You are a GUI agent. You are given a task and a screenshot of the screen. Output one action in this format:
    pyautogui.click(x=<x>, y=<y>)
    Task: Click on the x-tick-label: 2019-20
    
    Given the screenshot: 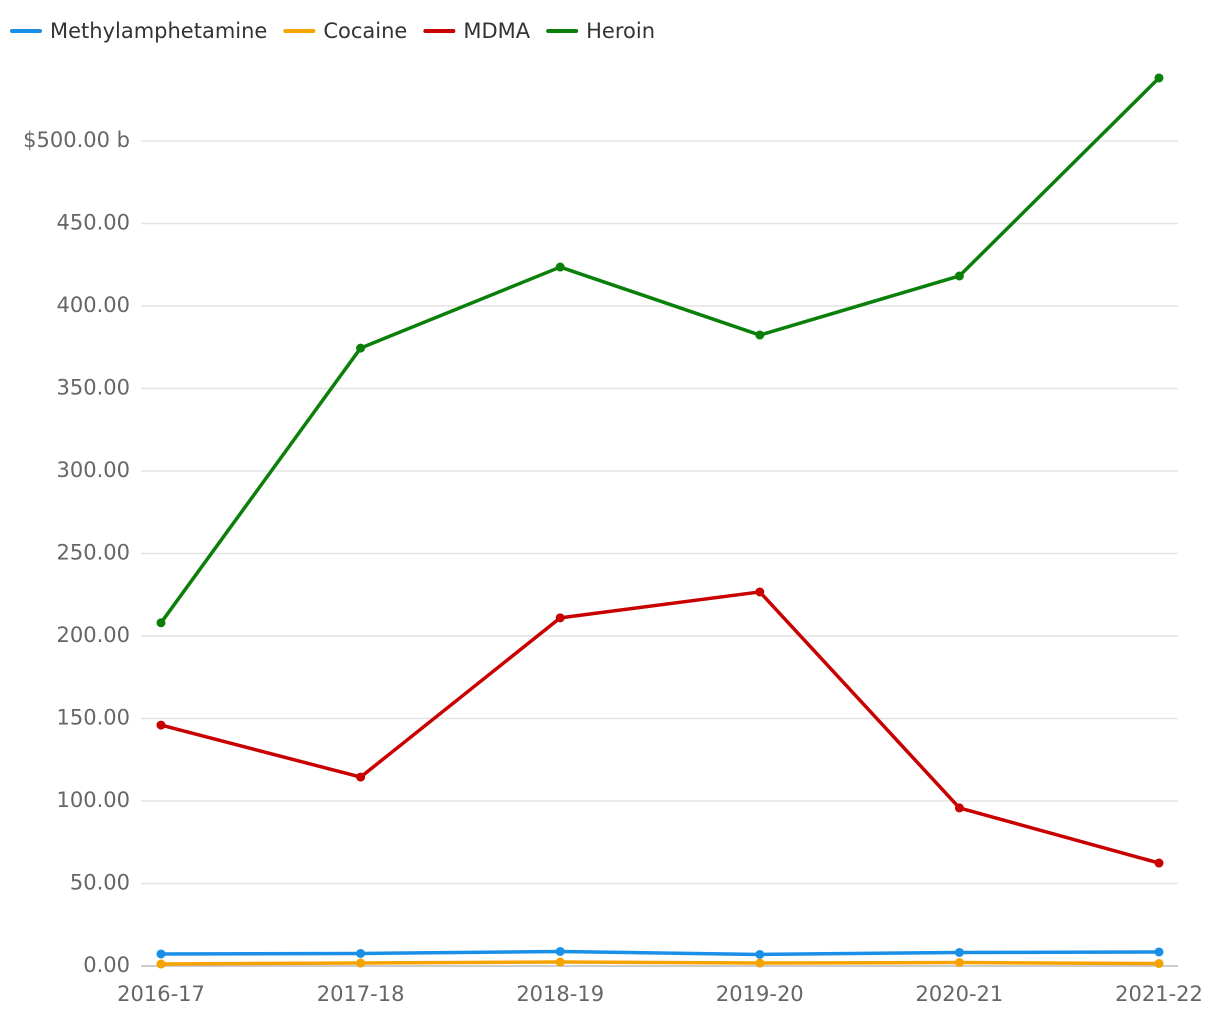 What is the action you would take?
    pyautogui.click(x=760, y=994)
    